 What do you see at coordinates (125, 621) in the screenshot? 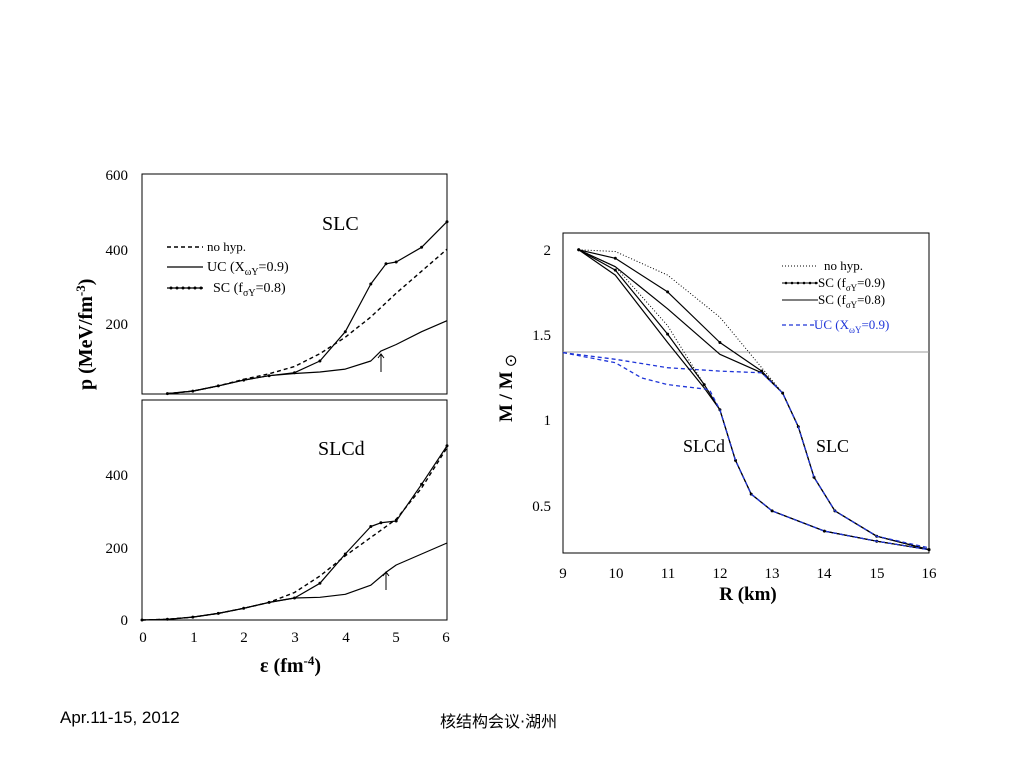
I see `y-tick-label: 0` at bounding box center [125, 621].